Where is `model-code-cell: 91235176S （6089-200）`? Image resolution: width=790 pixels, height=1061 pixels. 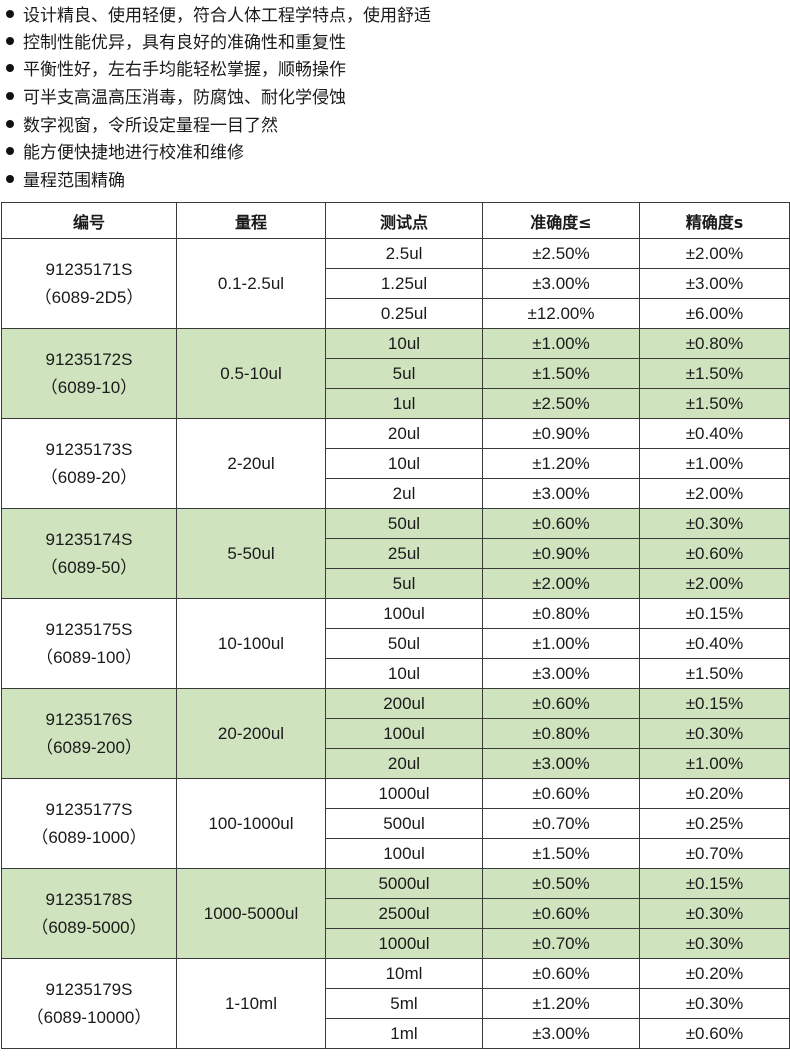 model-code-cell: 91235176S （6089-200） is located at coordinates (89, 733).